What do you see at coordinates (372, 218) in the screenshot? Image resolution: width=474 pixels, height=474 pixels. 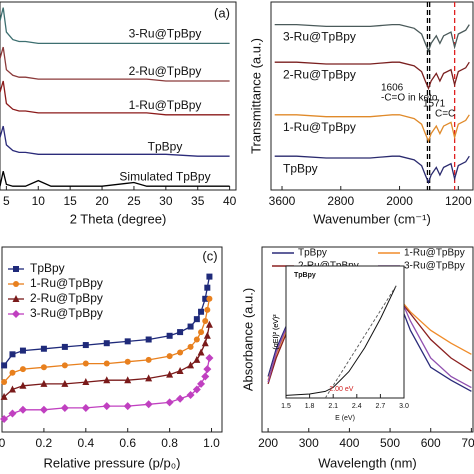 I see `x-axis-label: Wavenumber (cm⁻¹)` at bounding box center [372, 218].